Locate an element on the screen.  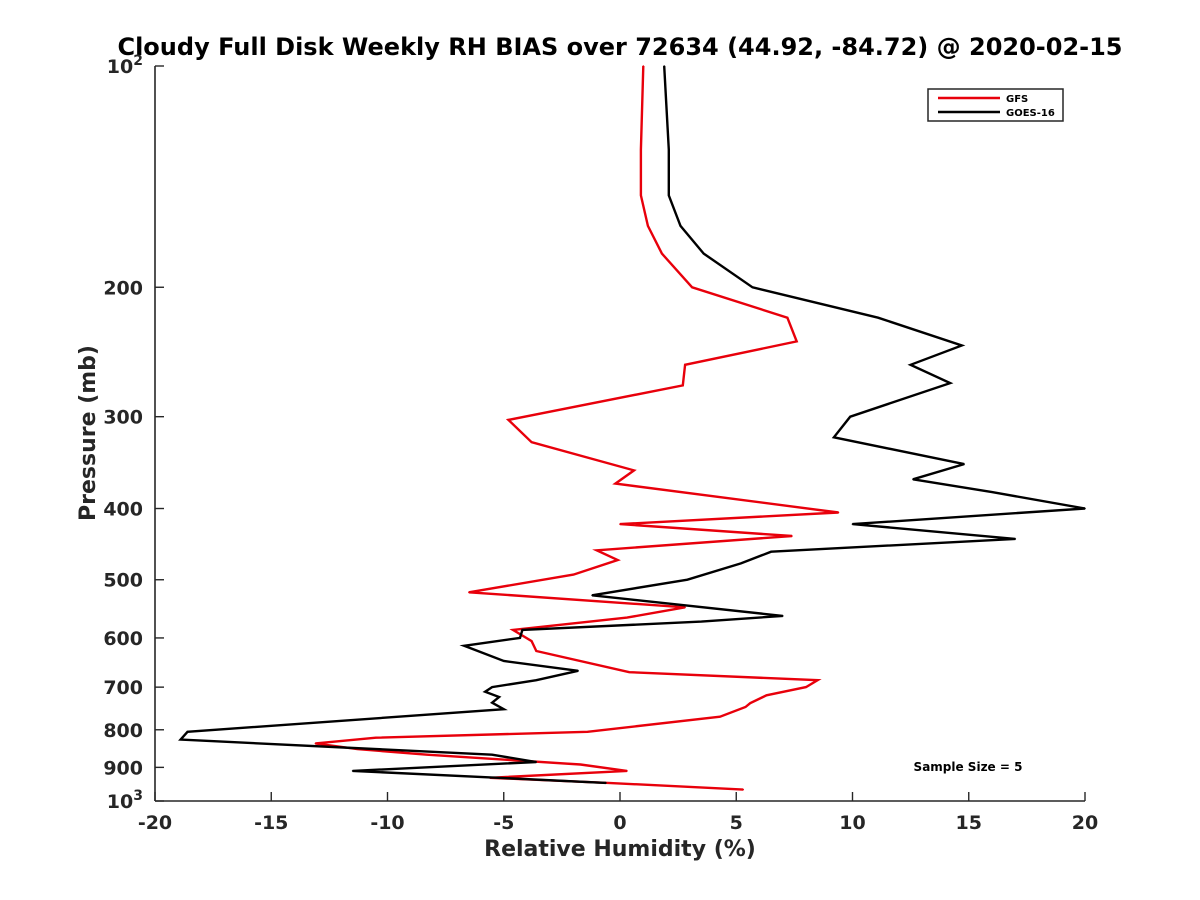
legend-box is located at coordinates (995, 105).